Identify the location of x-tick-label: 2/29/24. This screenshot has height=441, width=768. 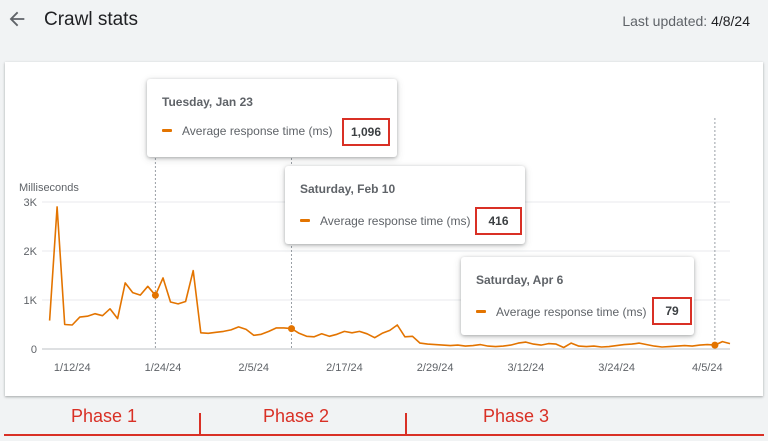
(435, 368).